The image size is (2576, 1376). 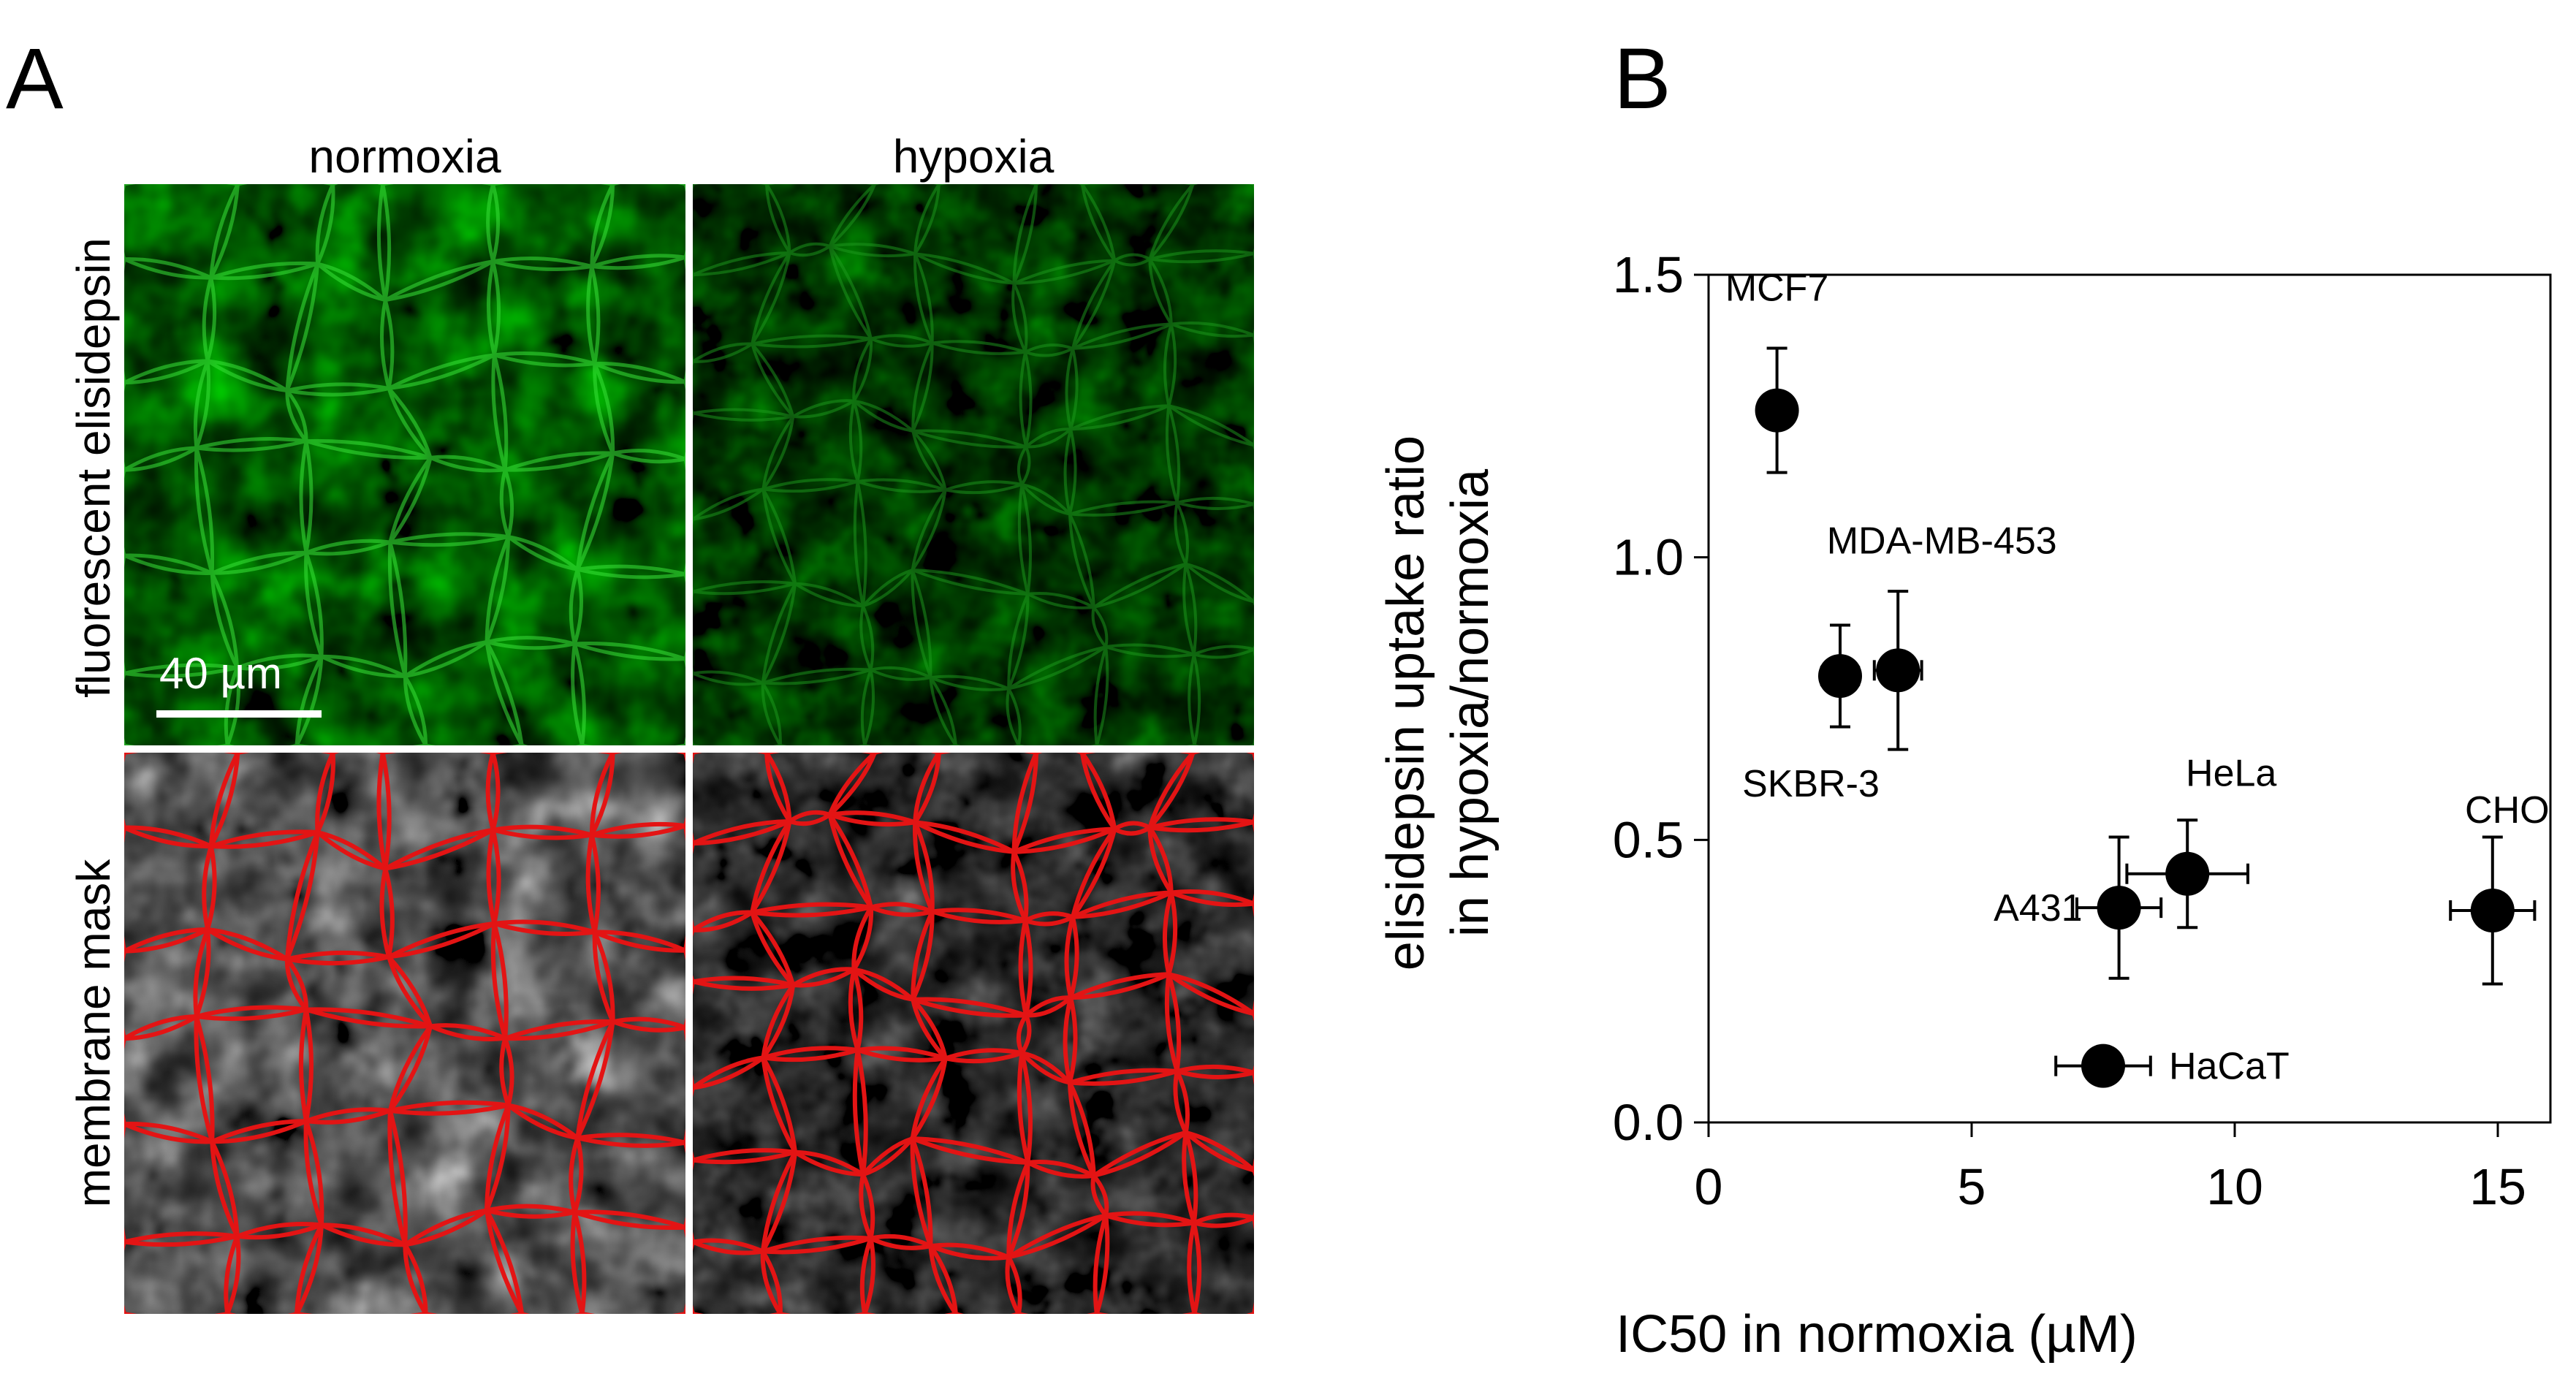 I want to click on data-label: HaCaT, so click(x=2229, y=1067).